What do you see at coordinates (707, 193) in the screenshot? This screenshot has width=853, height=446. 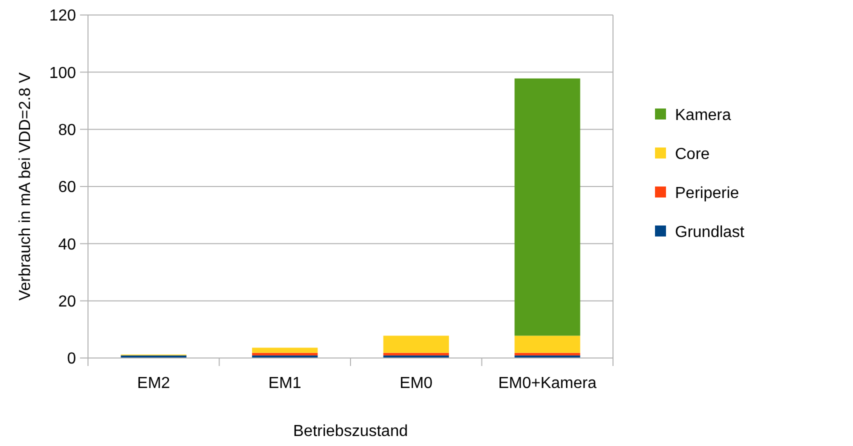 I see `legend-label: Periperie` at bounding box center [707, 193].